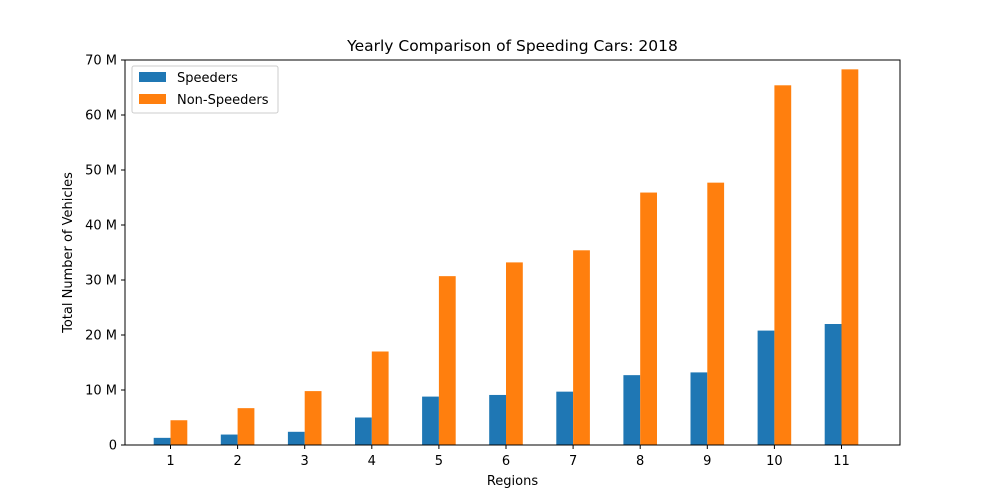  I want to click on legend-label-non-speeders: Non-Speeders, so click(223, 100).